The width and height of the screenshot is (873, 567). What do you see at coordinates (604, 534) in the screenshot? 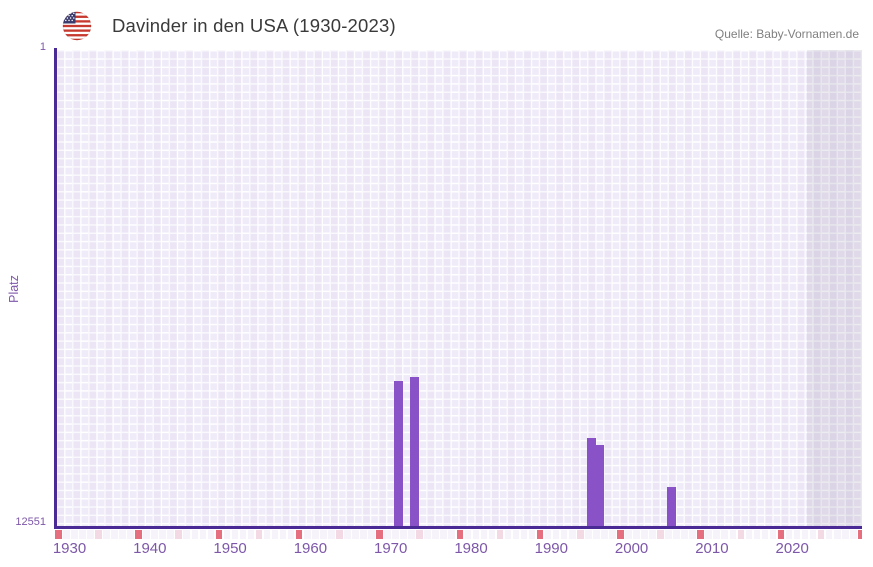
I see `strip-cell-1998` at bounding box center [604, 534].